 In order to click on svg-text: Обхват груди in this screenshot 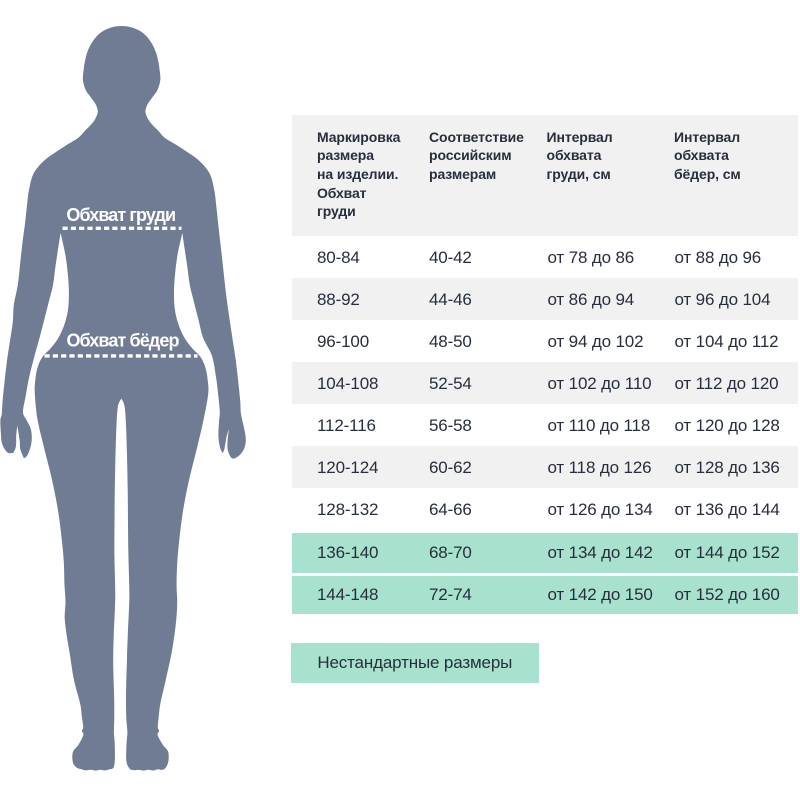, I will do `click(120, 215)`.